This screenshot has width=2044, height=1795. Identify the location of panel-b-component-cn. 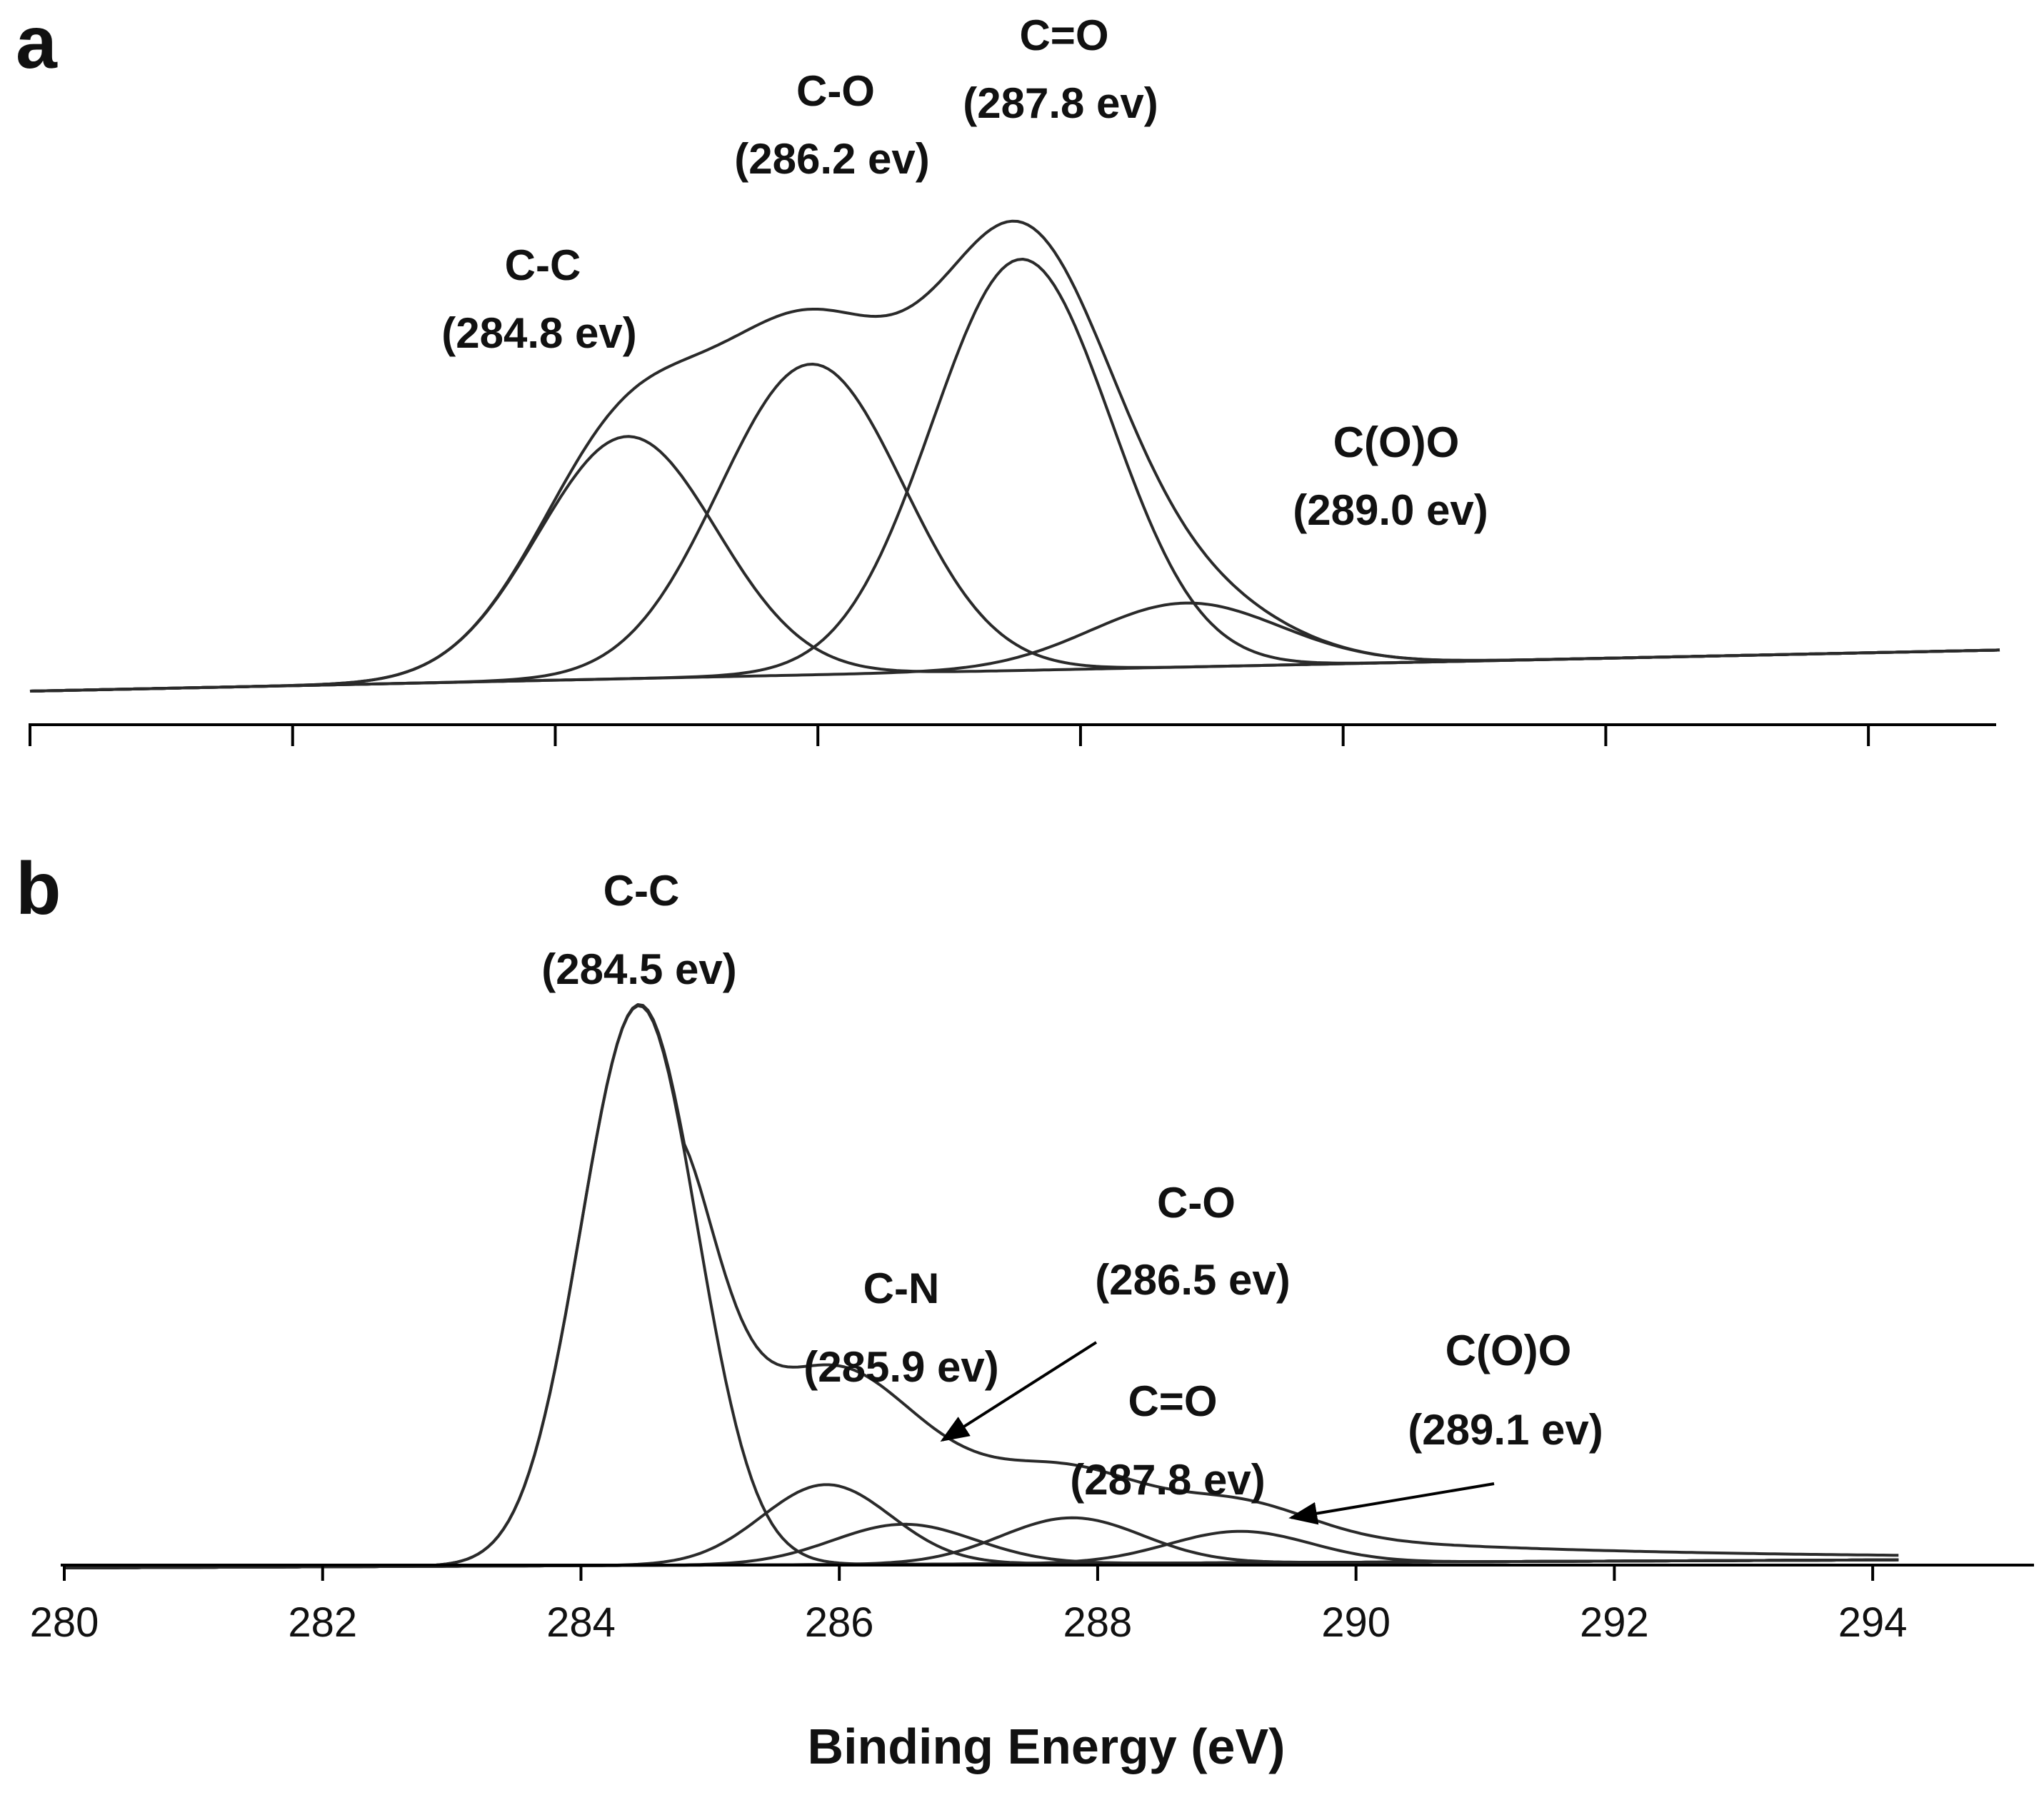
(981, 1526).